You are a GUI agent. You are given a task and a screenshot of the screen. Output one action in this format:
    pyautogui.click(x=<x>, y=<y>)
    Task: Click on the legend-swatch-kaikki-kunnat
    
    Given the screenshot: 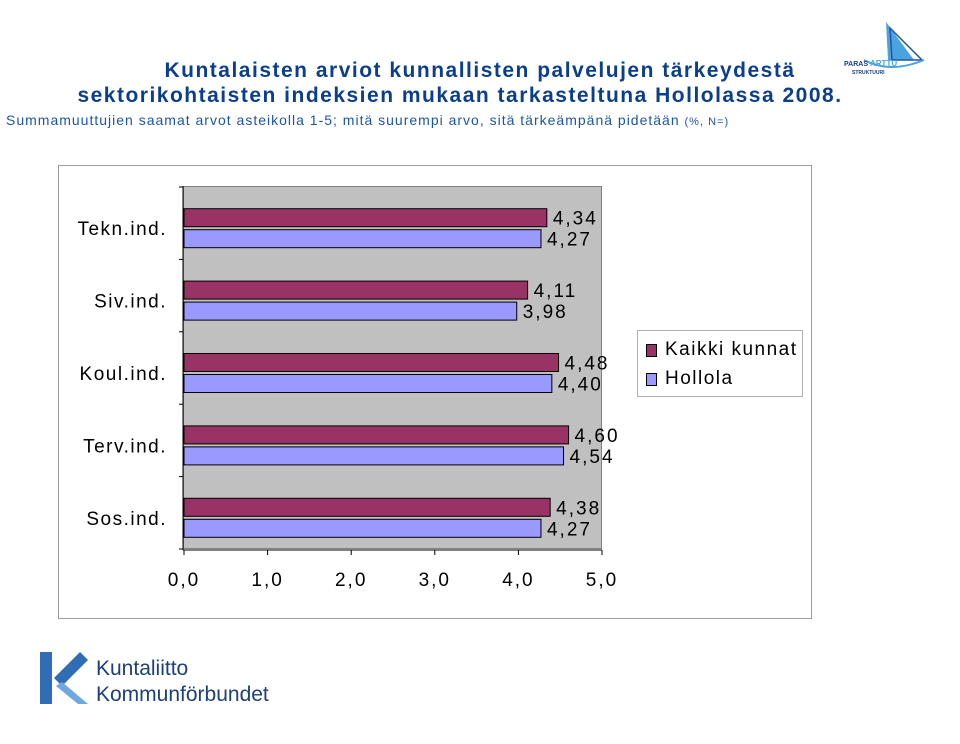 What is the action you would take?
    pyautogui.click(x=651, y=350)
    